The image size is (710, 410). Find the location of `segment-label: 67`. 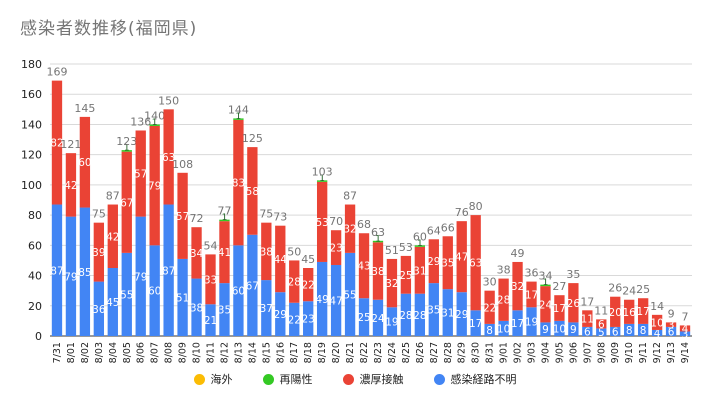

segment-label: 67 is located at coordinates (252, 286).